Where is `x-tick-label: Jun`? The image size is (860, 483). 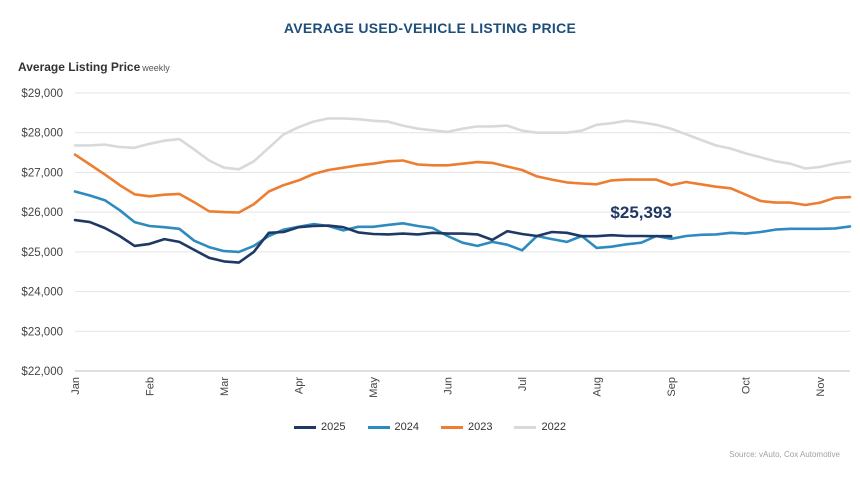 x-tick-label: Jun is located at coordinates (449, 386).